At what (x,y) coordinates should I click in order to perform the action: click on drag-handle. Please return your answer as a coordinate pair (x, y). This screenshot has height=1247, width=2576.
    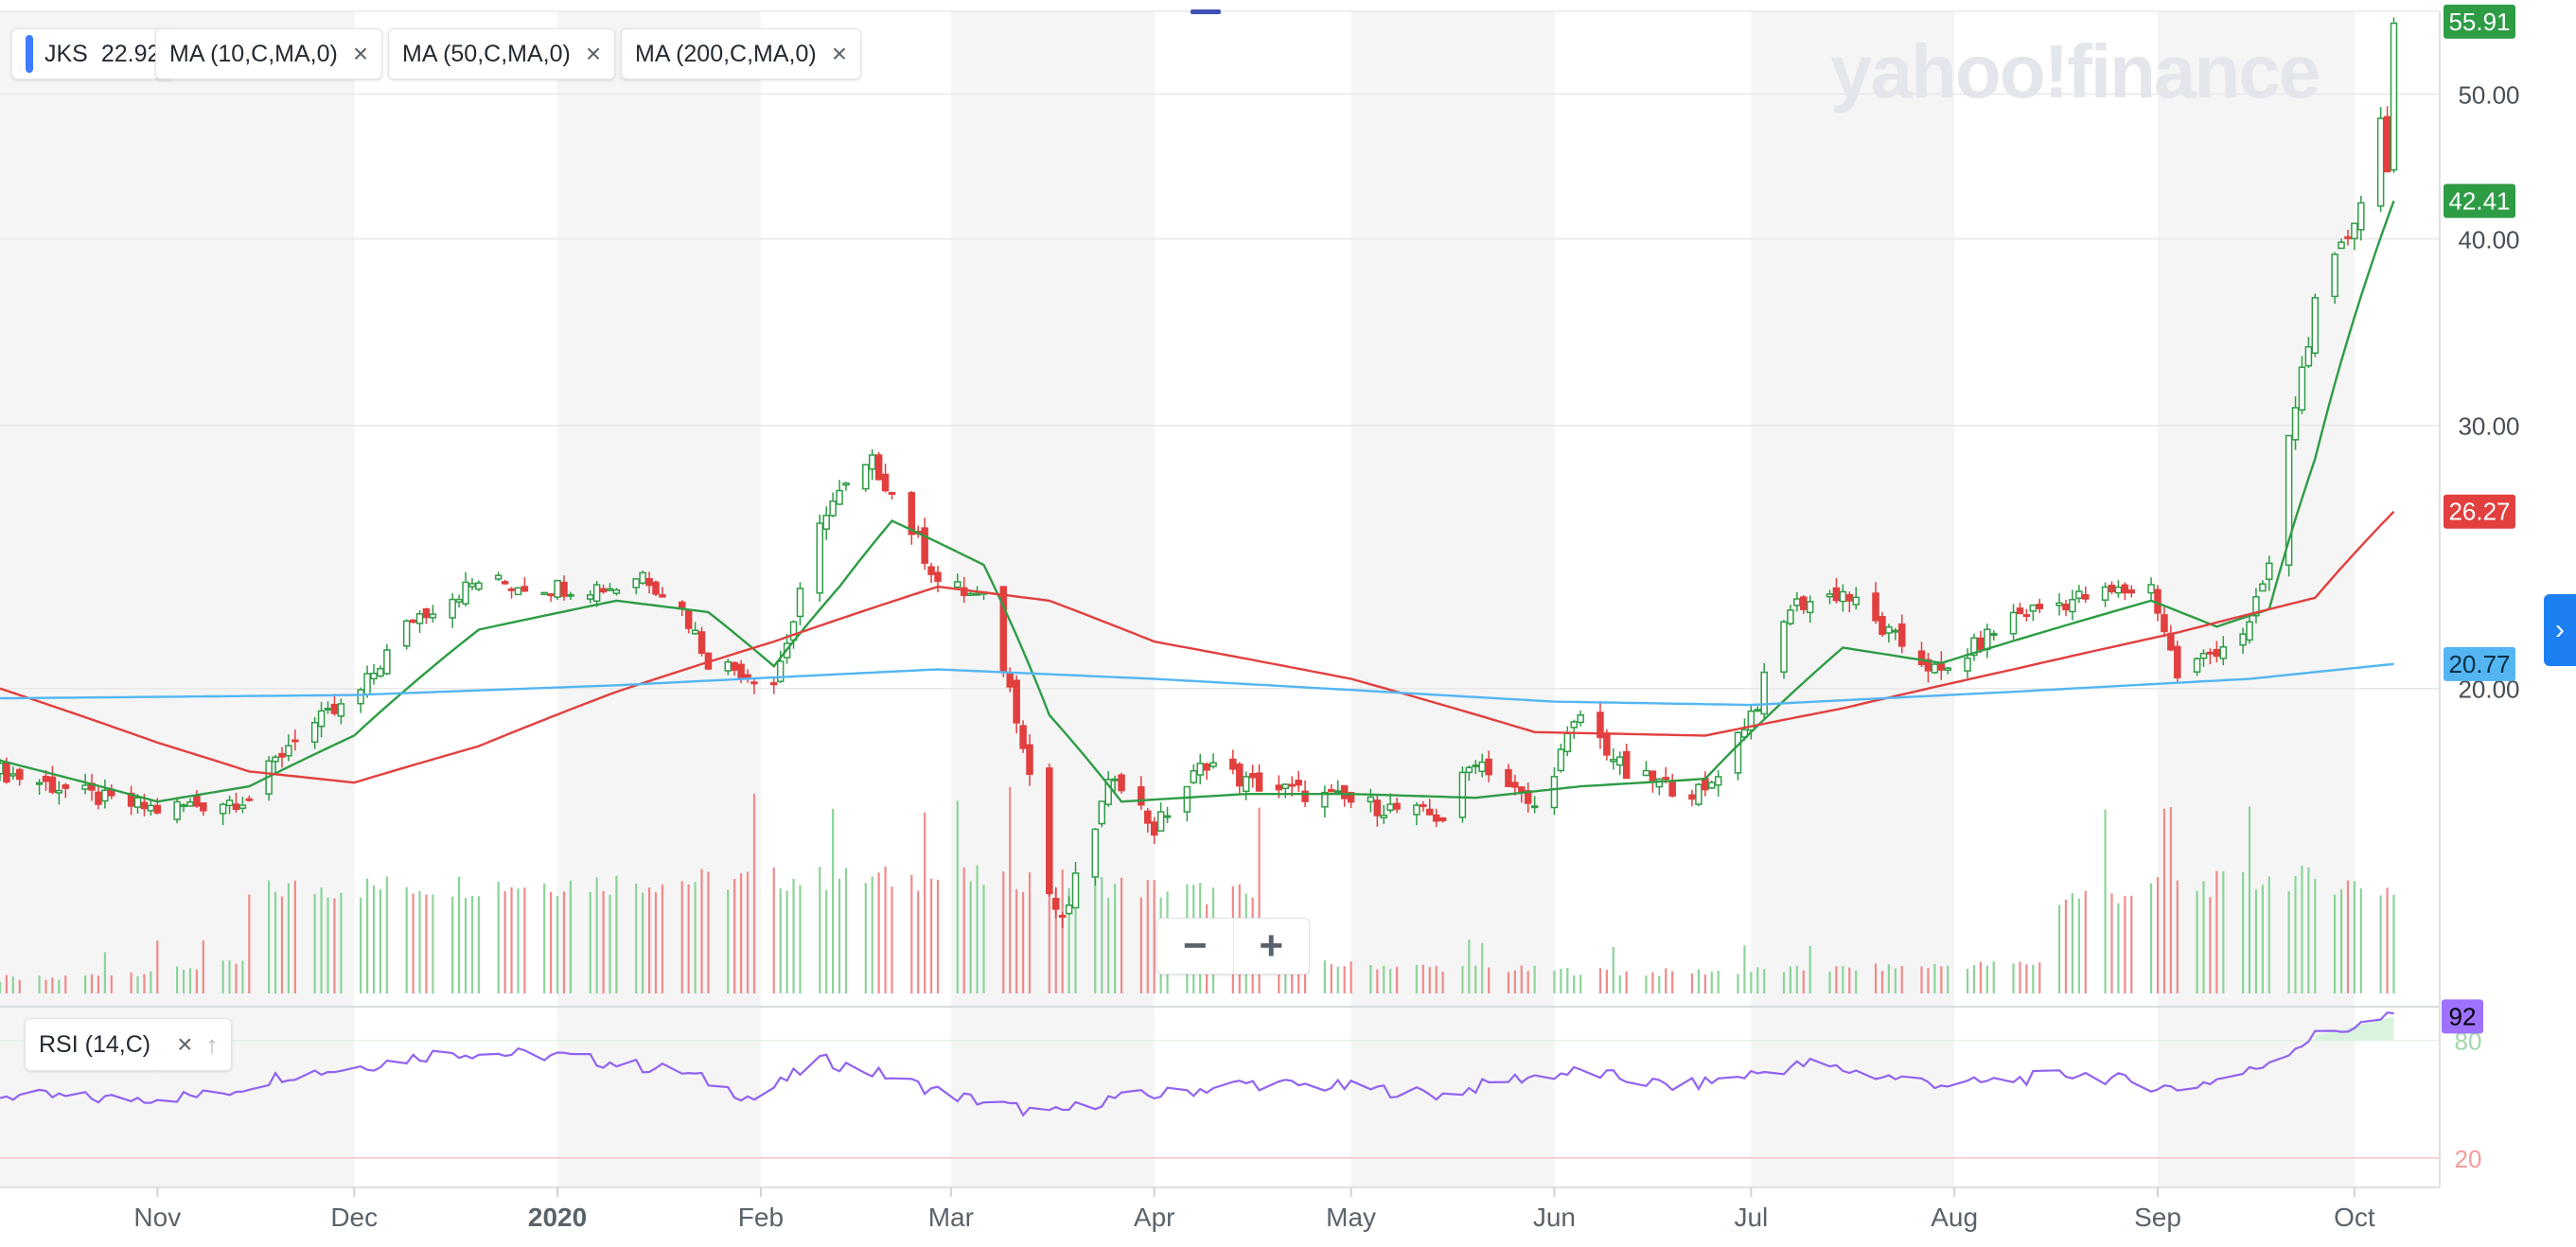
    Looking at the image, I should click on (1206, 11).